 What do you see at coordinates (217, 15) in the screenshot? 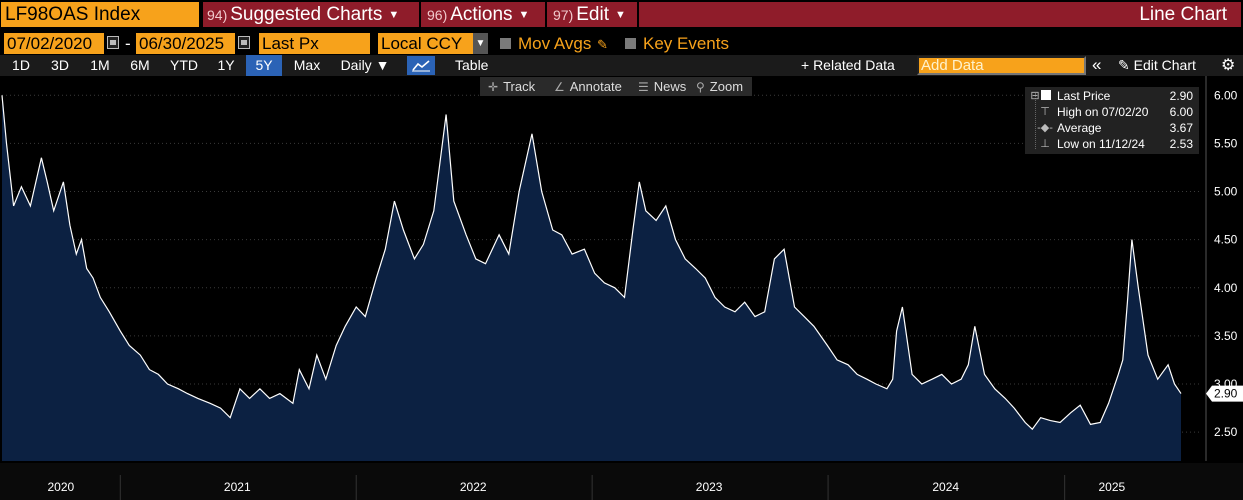
I see `menu-number: 94)` at bounding box center [217, 15].